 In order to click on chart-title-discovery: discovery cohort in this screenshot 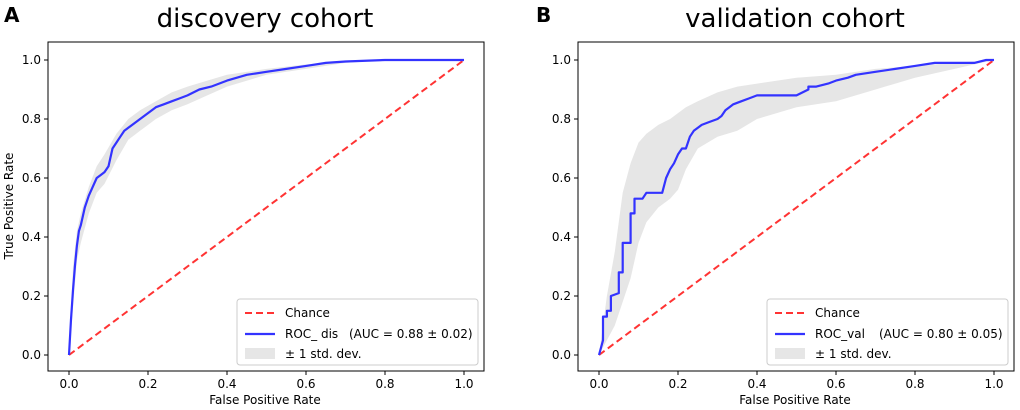, I will do `click(265, 19)`.